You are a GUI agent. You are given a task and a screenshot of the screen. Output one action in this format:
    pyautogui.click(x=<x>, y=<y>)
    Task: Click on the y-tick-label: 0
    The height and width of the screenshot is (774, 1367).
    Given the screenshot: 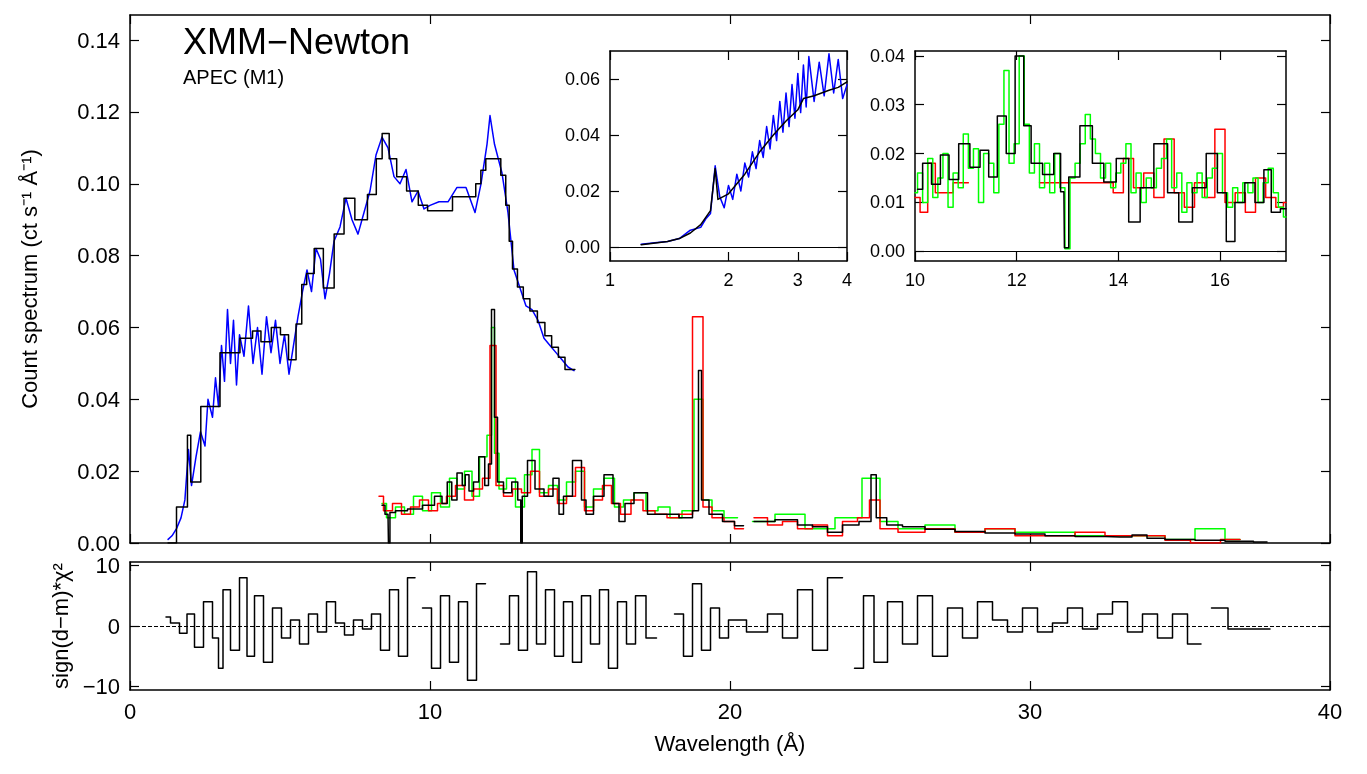 What is the action you would take?
    pyautogui.click(x=113, y=626)
    